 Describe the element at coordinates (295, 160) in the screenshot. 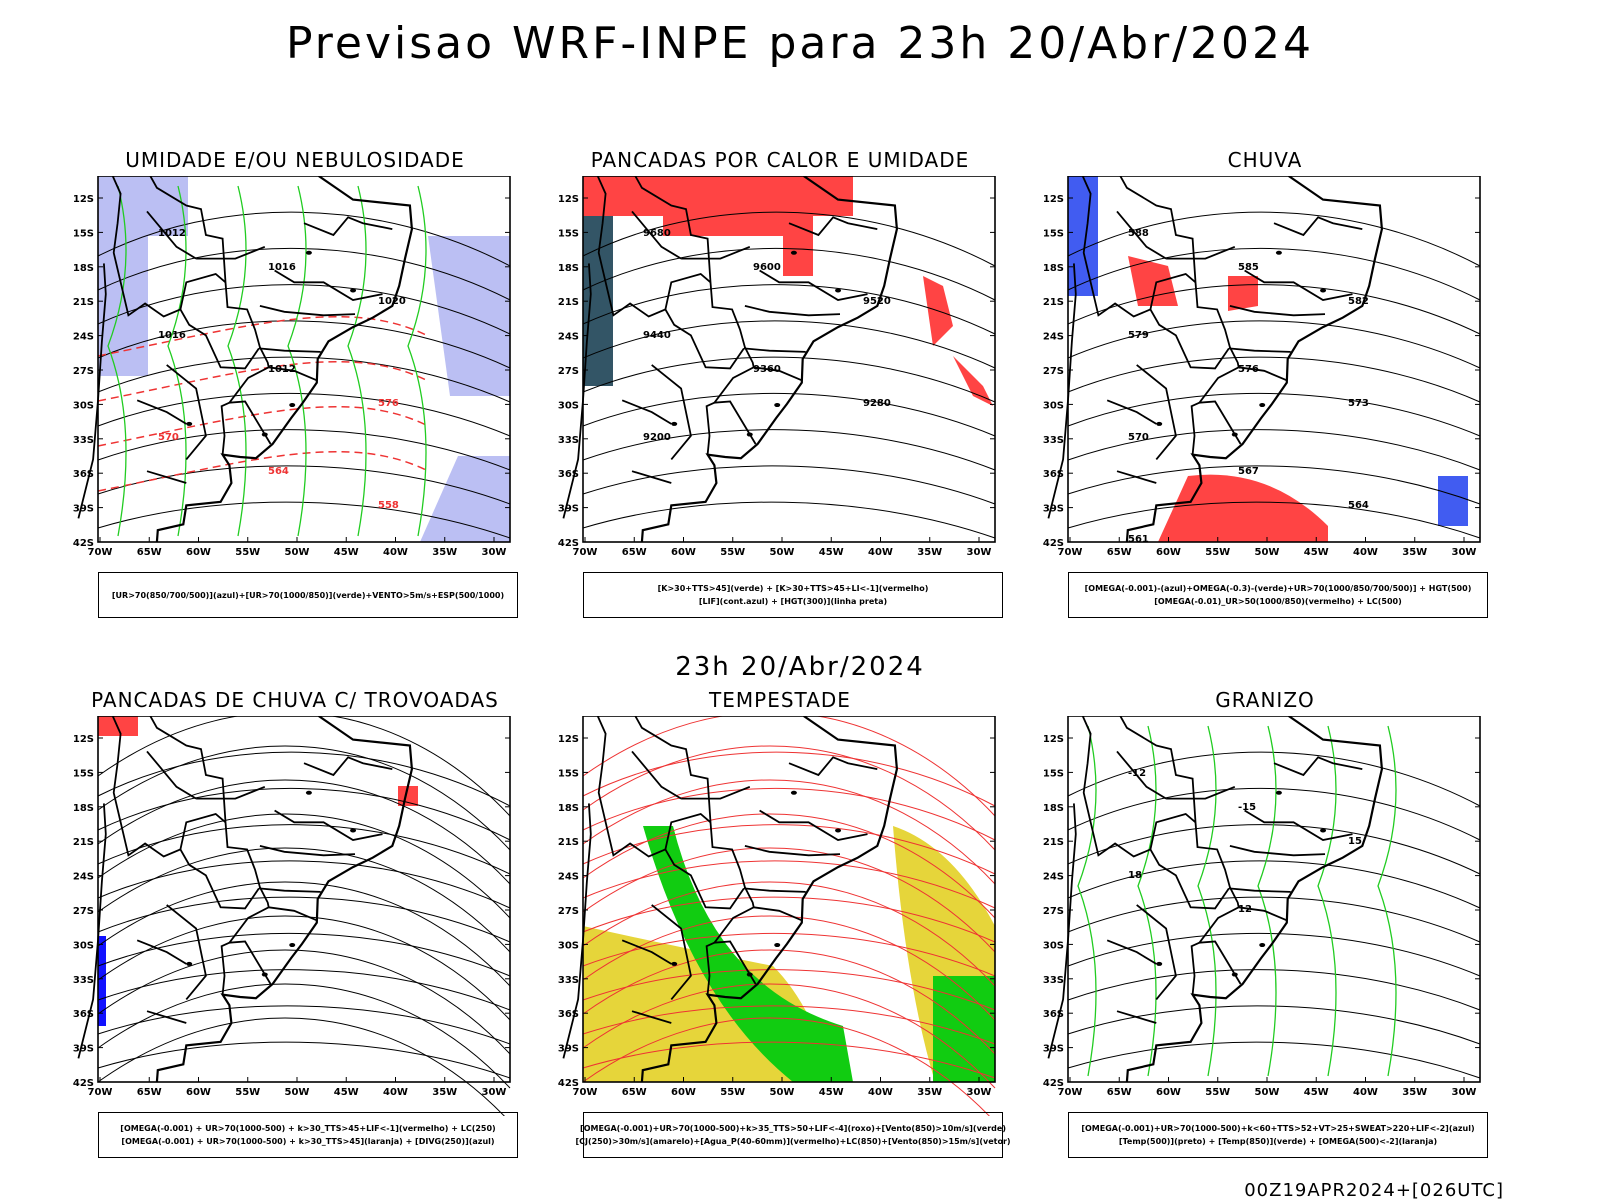

I see `panel-title: UMIDADE E/OU NEBULOSIDADE` at that location.